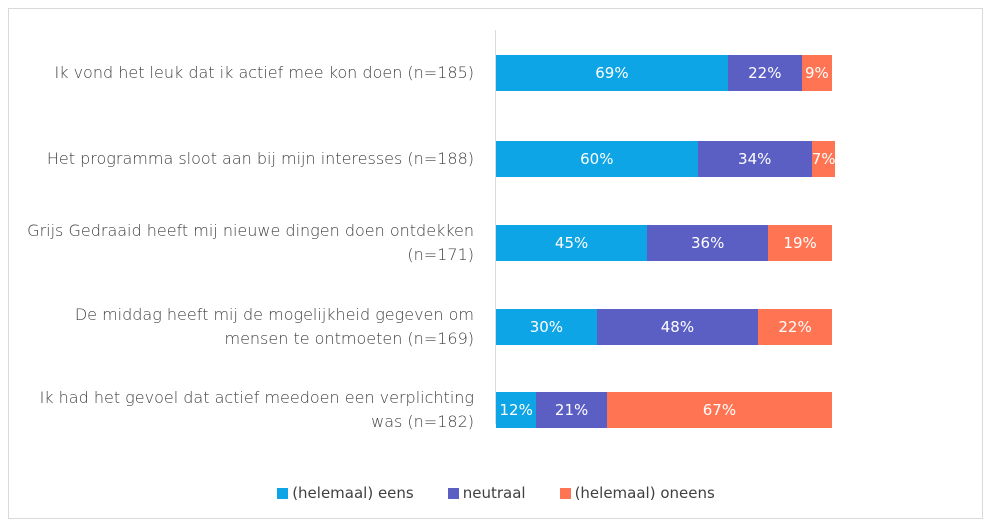 The width and height of the screenshot is (992, 528). I want to click on data-label: 19%, so click(800, 243).